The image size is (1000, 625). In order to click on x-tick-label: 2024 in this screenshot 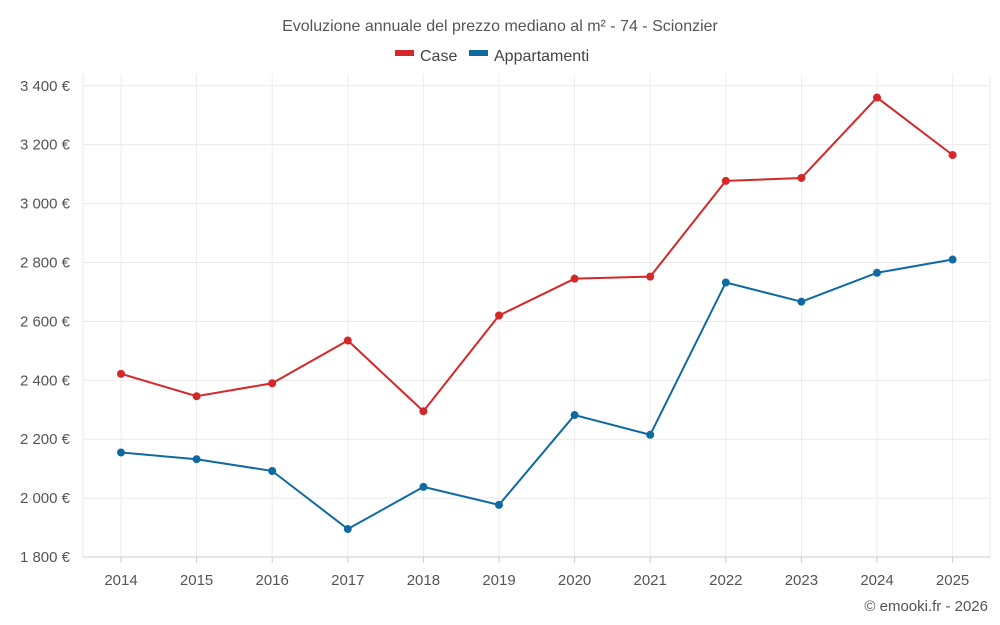, I will do `click(876, 580)`.